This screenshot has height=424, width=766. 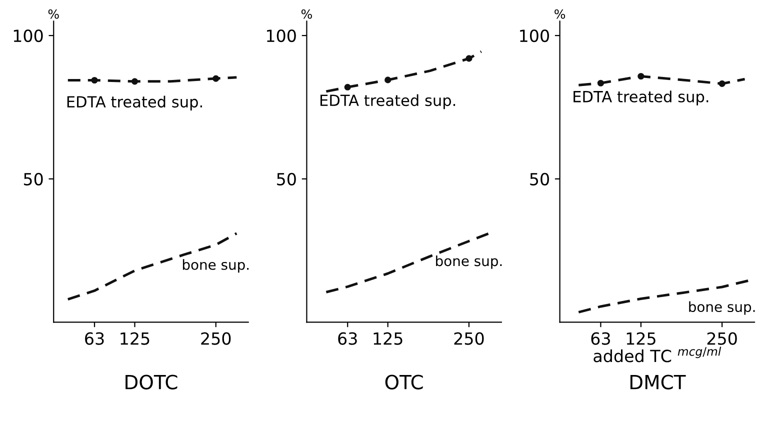 What do you see at coordinates (658, 354) in the screenshot?
I see `x-axis-title: added TC $^{mcg/ml}$` at bounding box center [658, 354].